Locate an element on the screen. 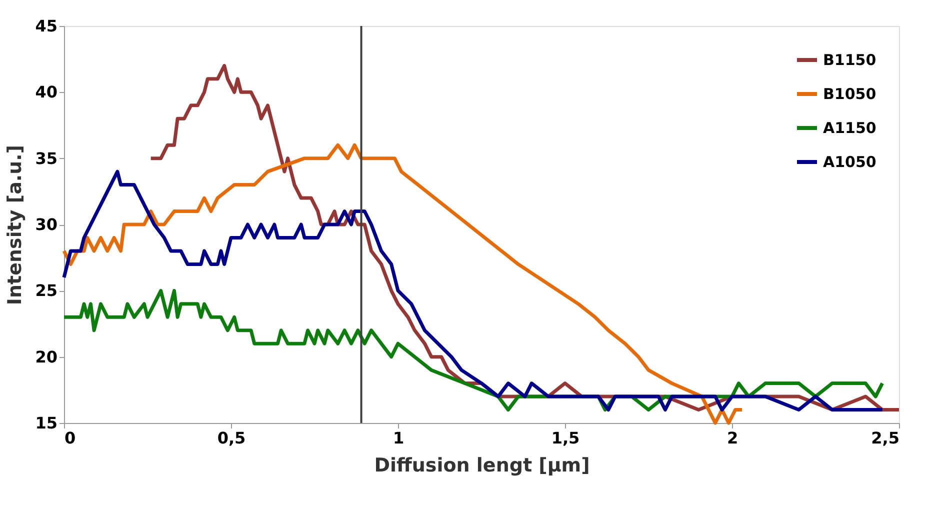 Image resolution: width=946 pixels, height=505 pixels. x-axis-title: Diffusion lengt [µm] is located at coordinates (482, 465).